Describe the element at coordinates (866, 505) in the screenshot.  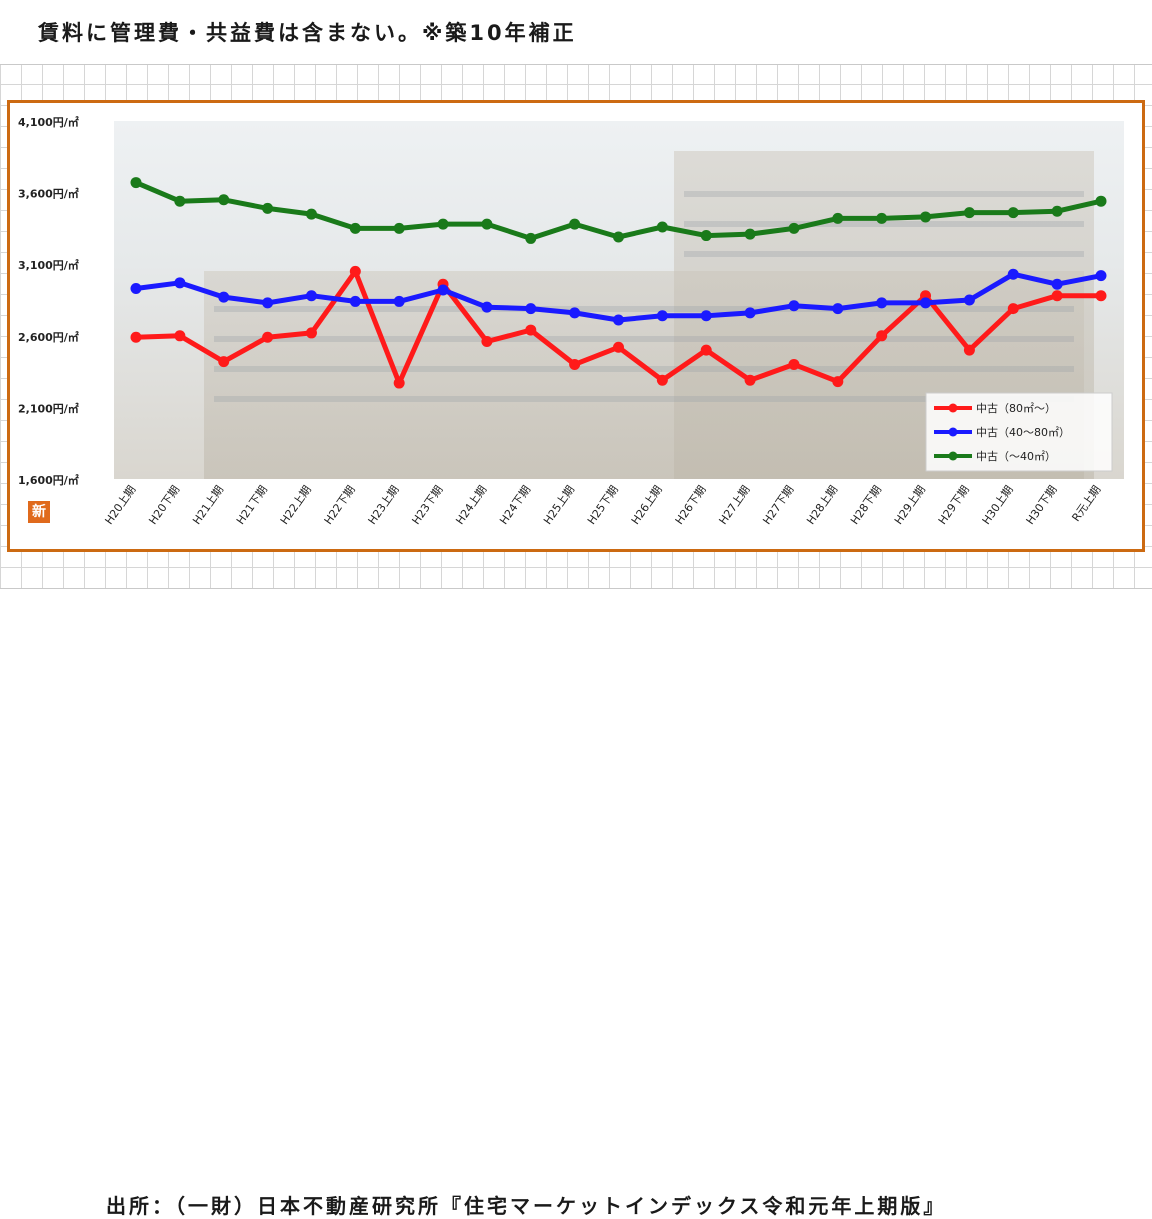
I see `x-tick-label: H28下期` at that location.